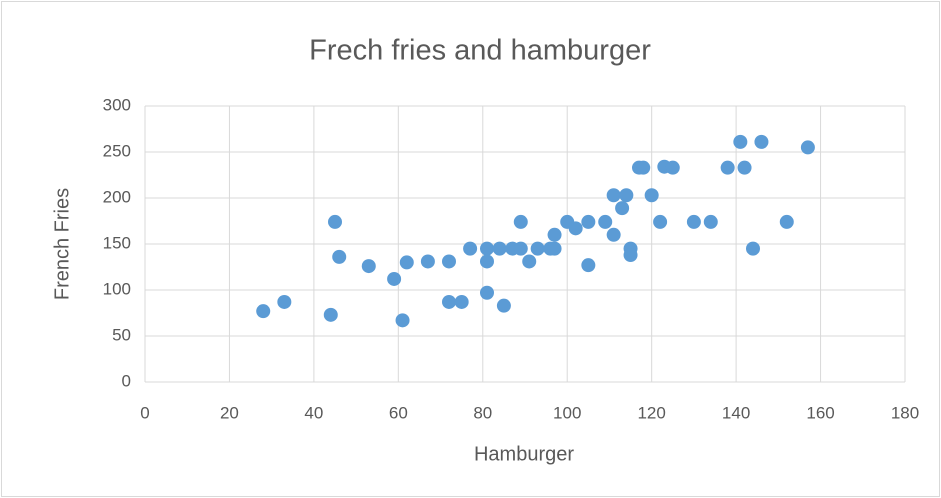  What do you see at coordinates (398, 412) in the screenshot?
I see `x-tick-label: 60` at bounding box center [398, 412].